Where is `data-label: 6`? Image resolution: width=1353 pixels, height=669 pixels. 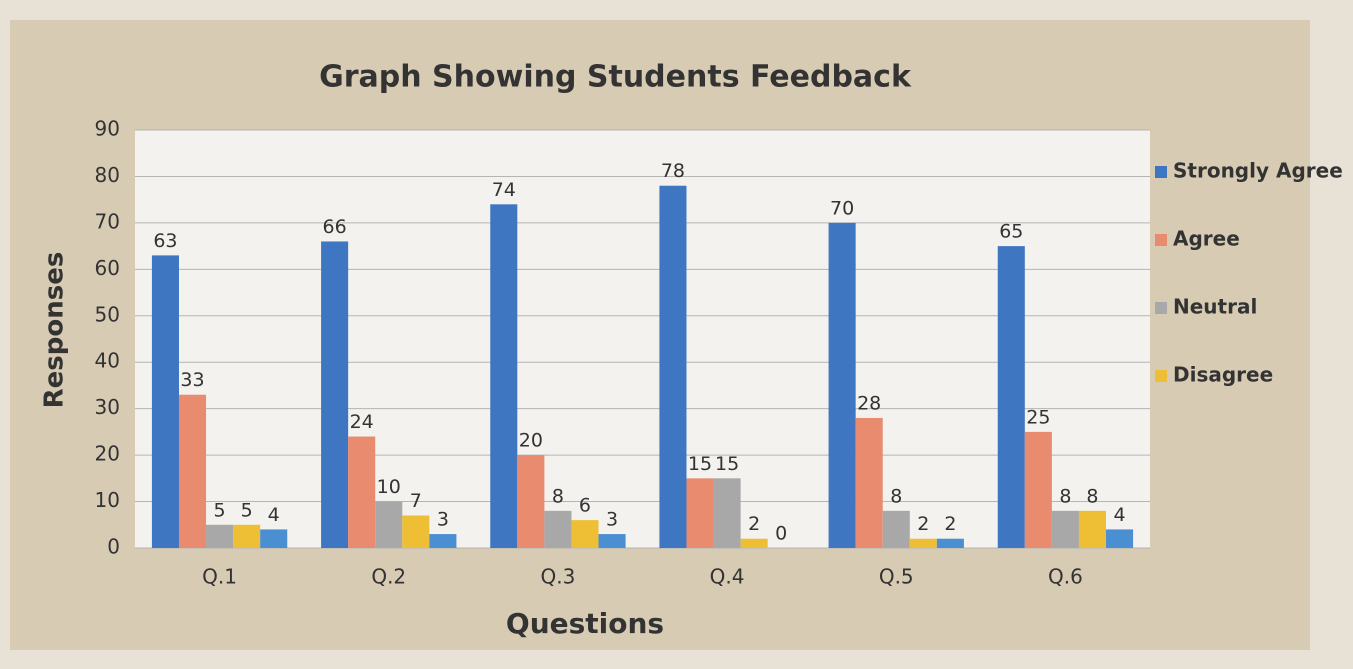 data-label: 6 is located at coordinates (585, 506).